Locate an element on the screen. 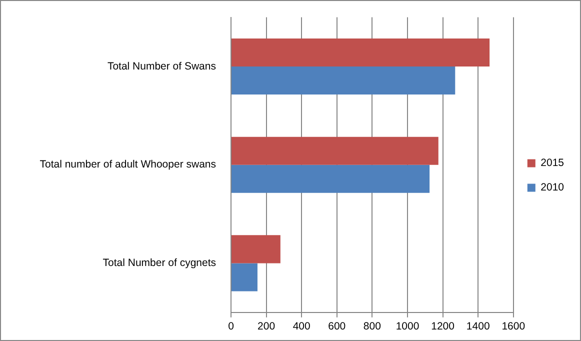 This screenshot has width=581, height=341. x-tick-label: 1600 is located at coordinates (514, 326).